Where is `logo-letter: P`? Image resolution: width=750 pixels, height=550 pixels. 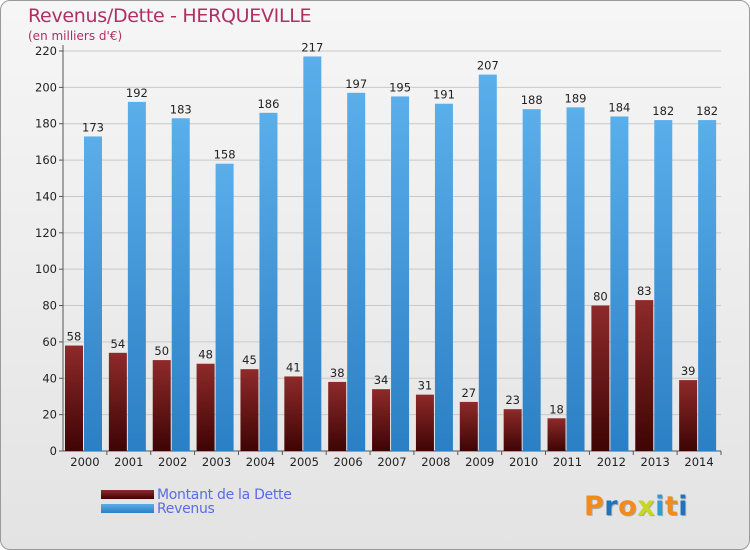 logo-letter: P is located at coordinates (594, 506).